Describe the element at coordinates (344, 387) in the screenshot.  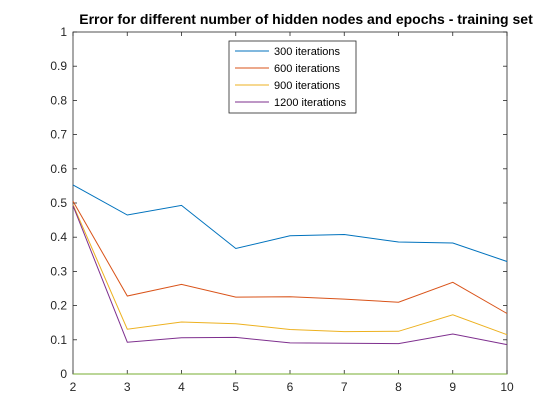
I see `x-tick-label: 7` at that location.